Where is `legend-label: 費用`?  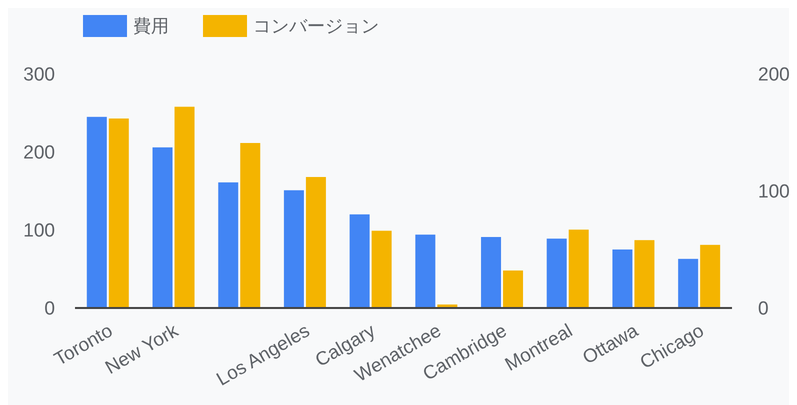 legend-label: 費用 is located at coordinates (150, 26).